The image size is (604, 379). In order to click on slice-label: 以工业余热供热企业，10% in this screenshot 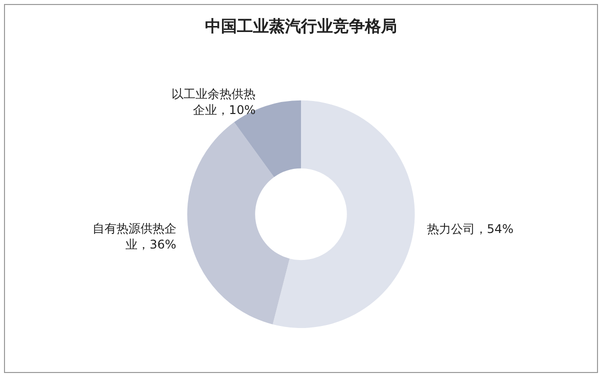, I will do `click(214, 102)`.